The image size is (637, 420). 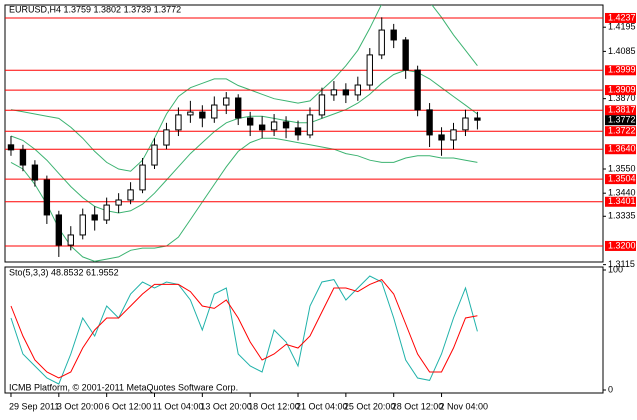 I want to click on level-label: 1.3640, so click(x=622, y=149).